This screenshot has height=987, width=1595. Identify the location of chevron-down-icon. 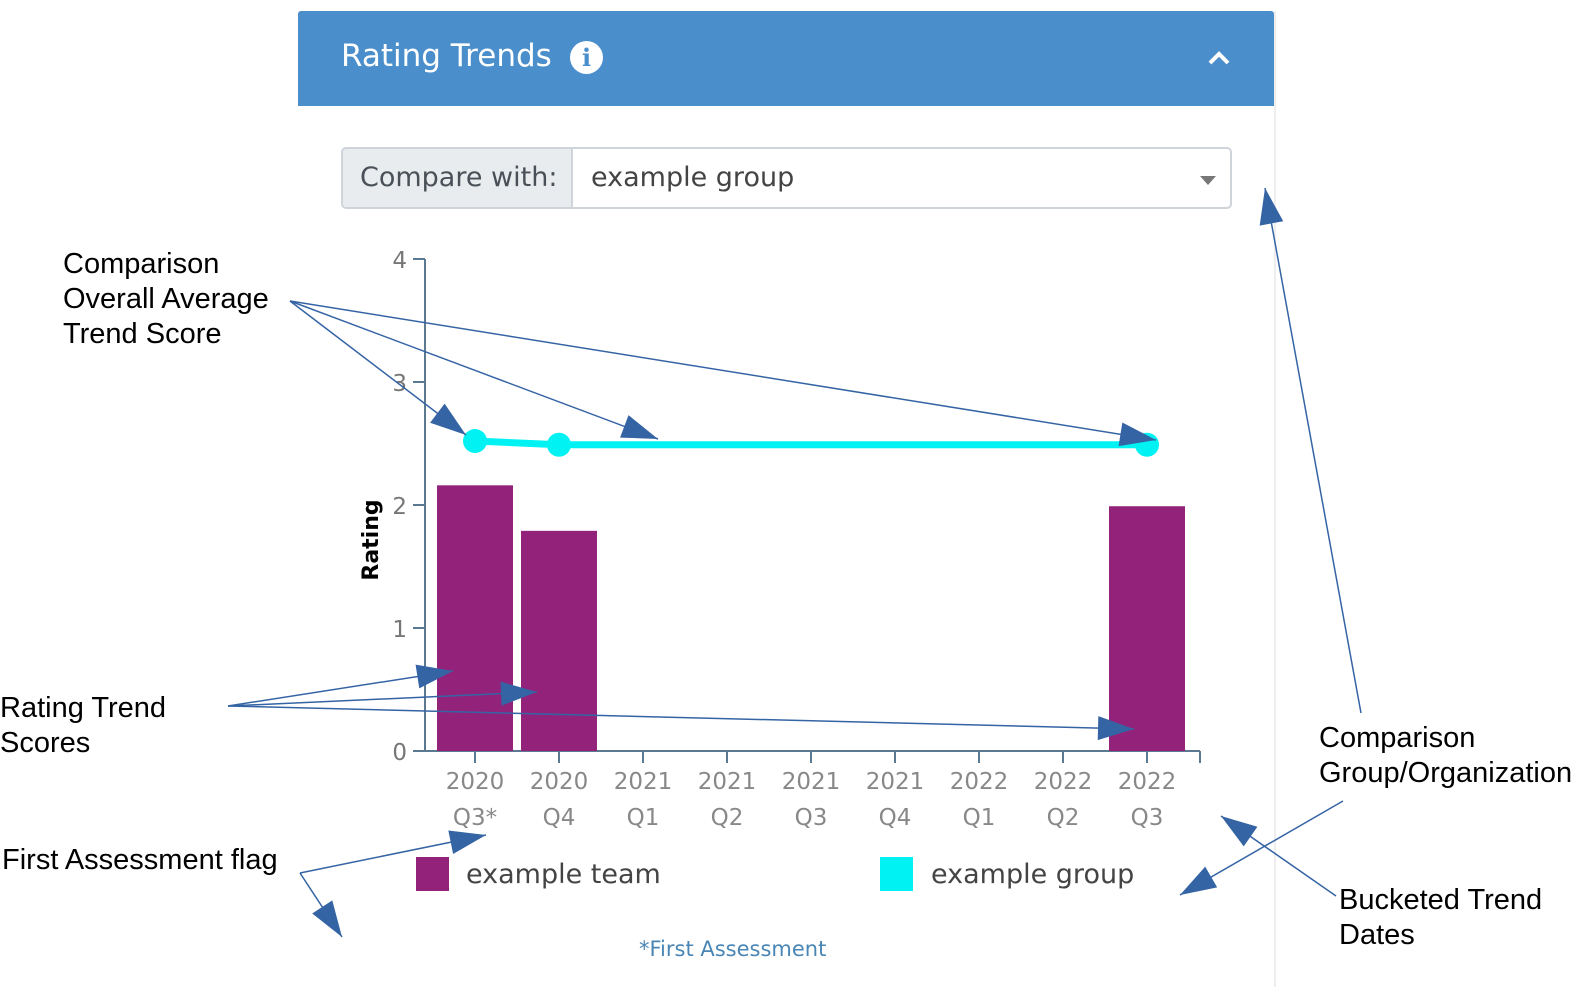
(1208, 180).